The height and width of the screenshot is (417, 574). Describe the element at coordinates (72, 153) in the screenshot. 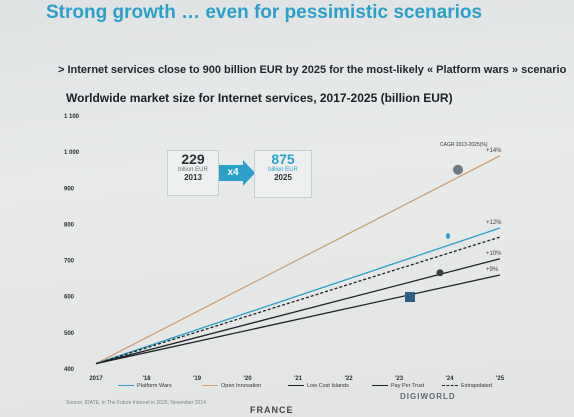

I see `y-tick-label: 1 000` at that location.